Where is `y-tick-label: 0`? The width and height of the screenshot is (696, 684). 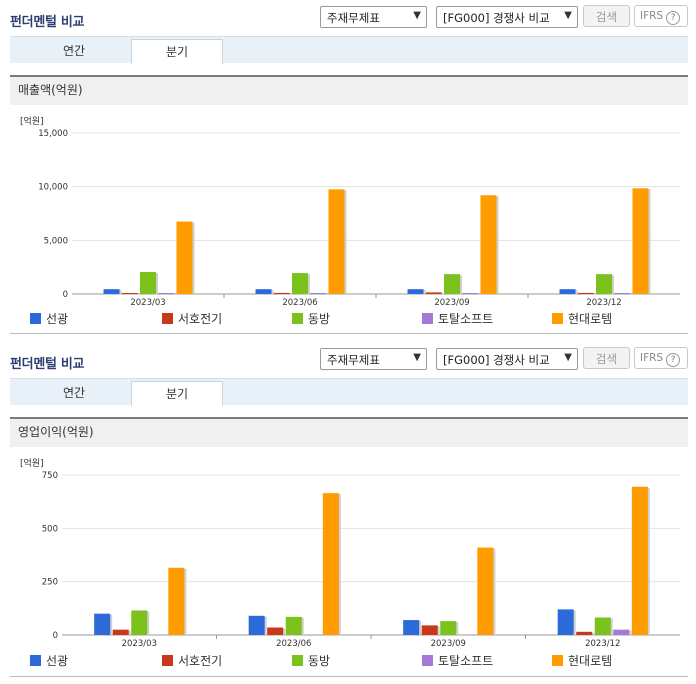 y-tick-label: 0 is located at coordinates (55, 636).